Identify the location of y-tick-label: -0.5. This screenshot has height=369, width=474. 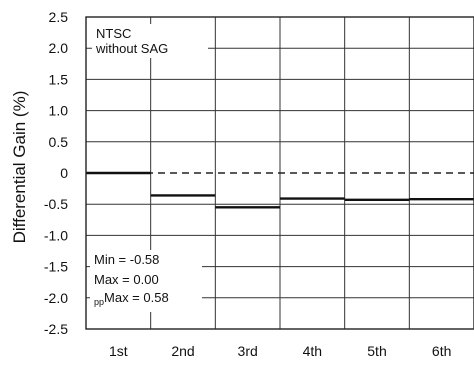
(56, 204).